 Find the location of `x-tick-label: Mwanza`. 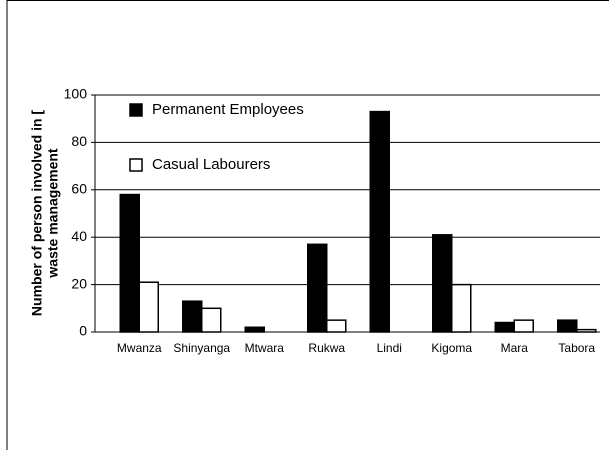

x-tick-label: Mwanza is located at coordinates (139, 348).